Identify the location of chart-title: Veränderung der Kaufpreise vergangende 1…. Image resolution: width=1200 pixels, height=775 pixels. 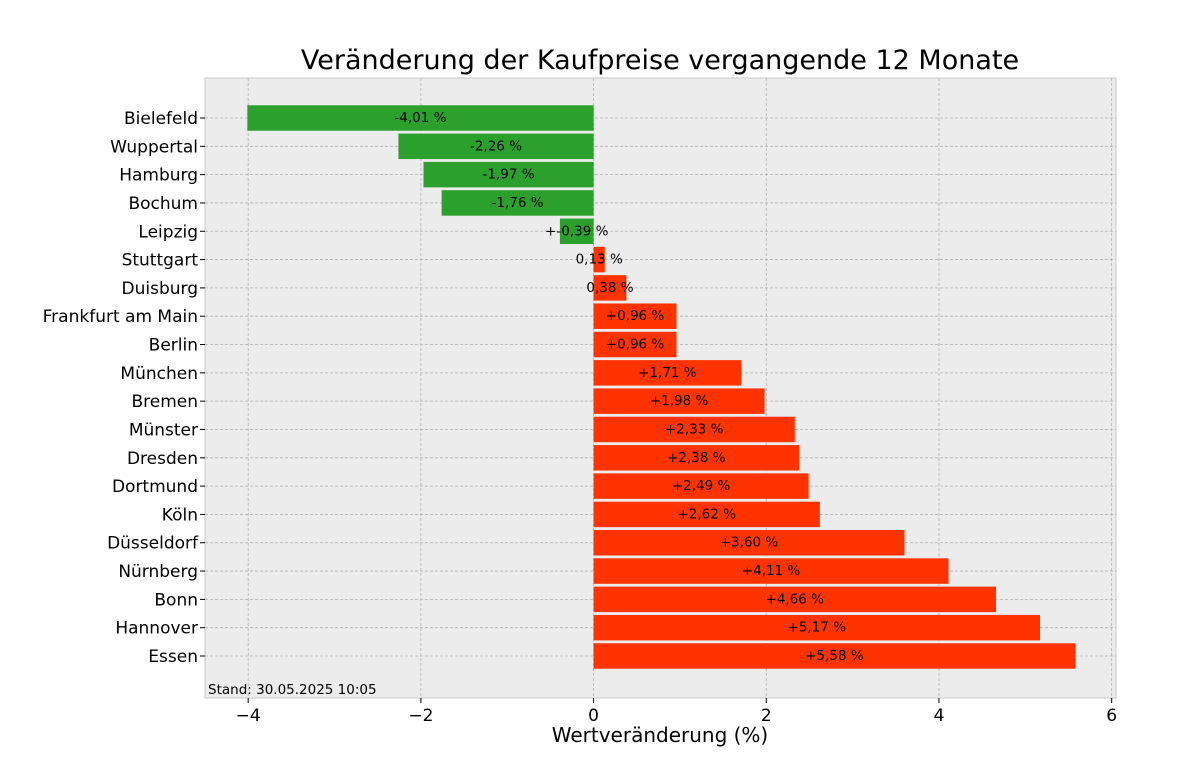
(660, 60).